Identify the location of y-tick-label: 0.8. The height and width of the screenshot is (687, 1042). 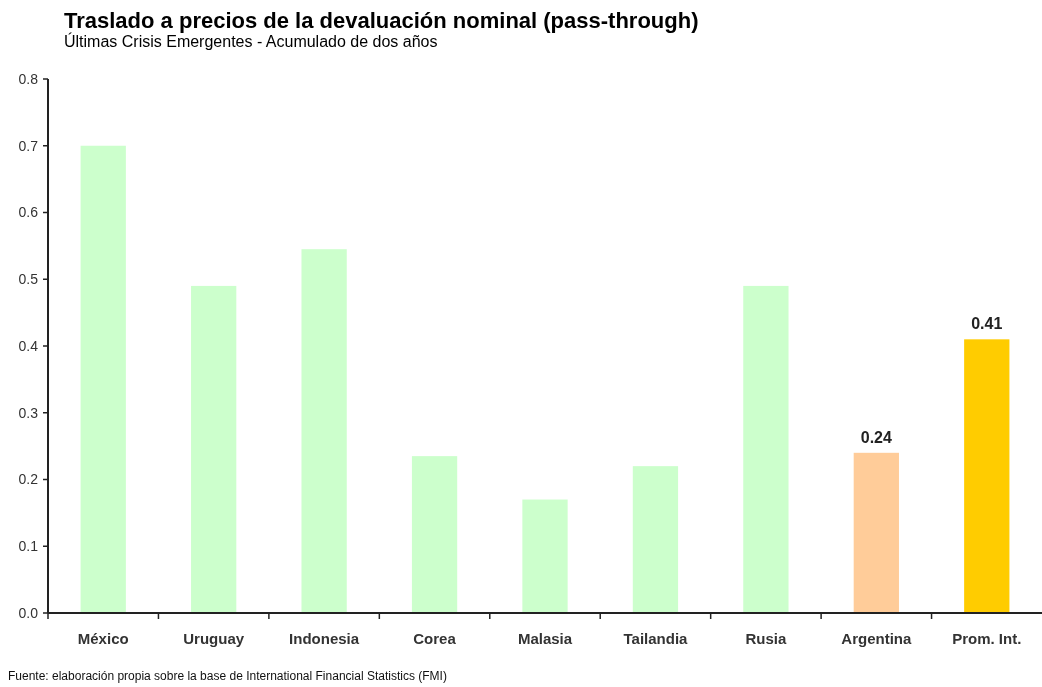
(28, 78).